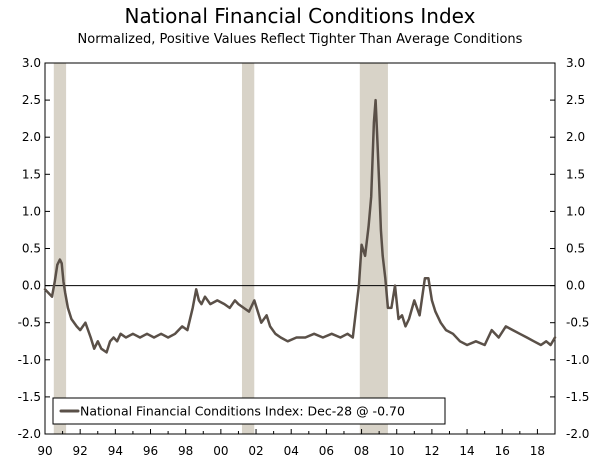 This screenshot has height=461, width=600. I want to click on legend-box, so click(249, 411).